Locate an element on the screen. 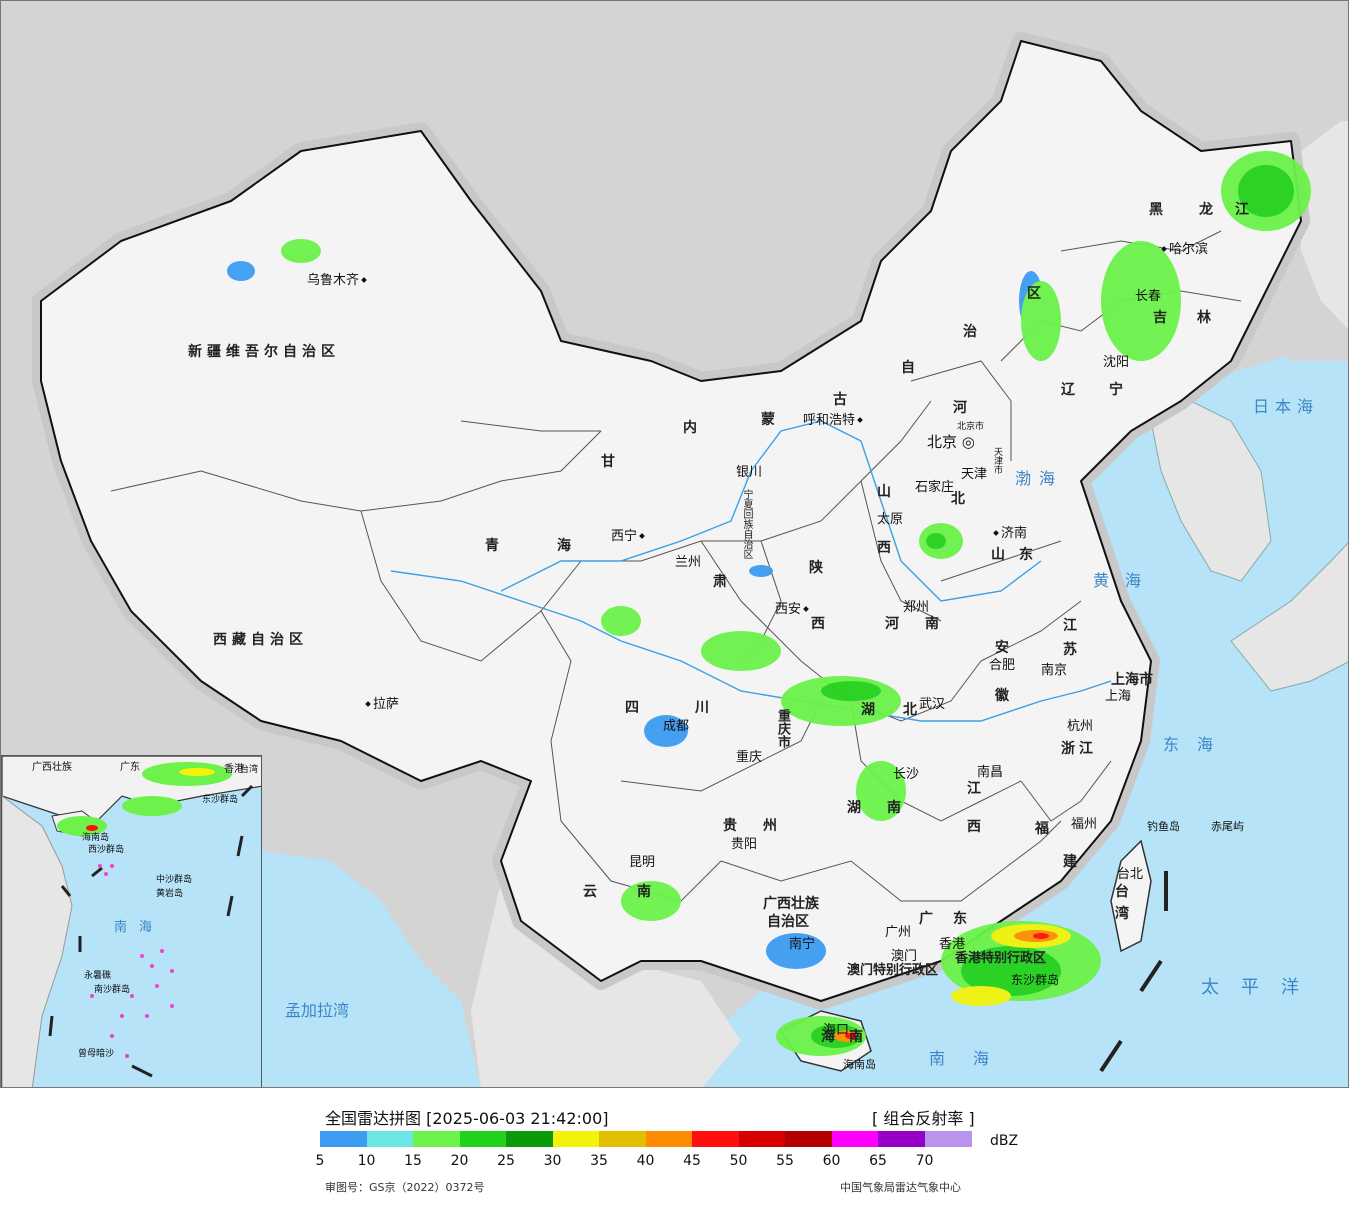  province-yunnan-2: 南 is located at coordinates (644, 892).